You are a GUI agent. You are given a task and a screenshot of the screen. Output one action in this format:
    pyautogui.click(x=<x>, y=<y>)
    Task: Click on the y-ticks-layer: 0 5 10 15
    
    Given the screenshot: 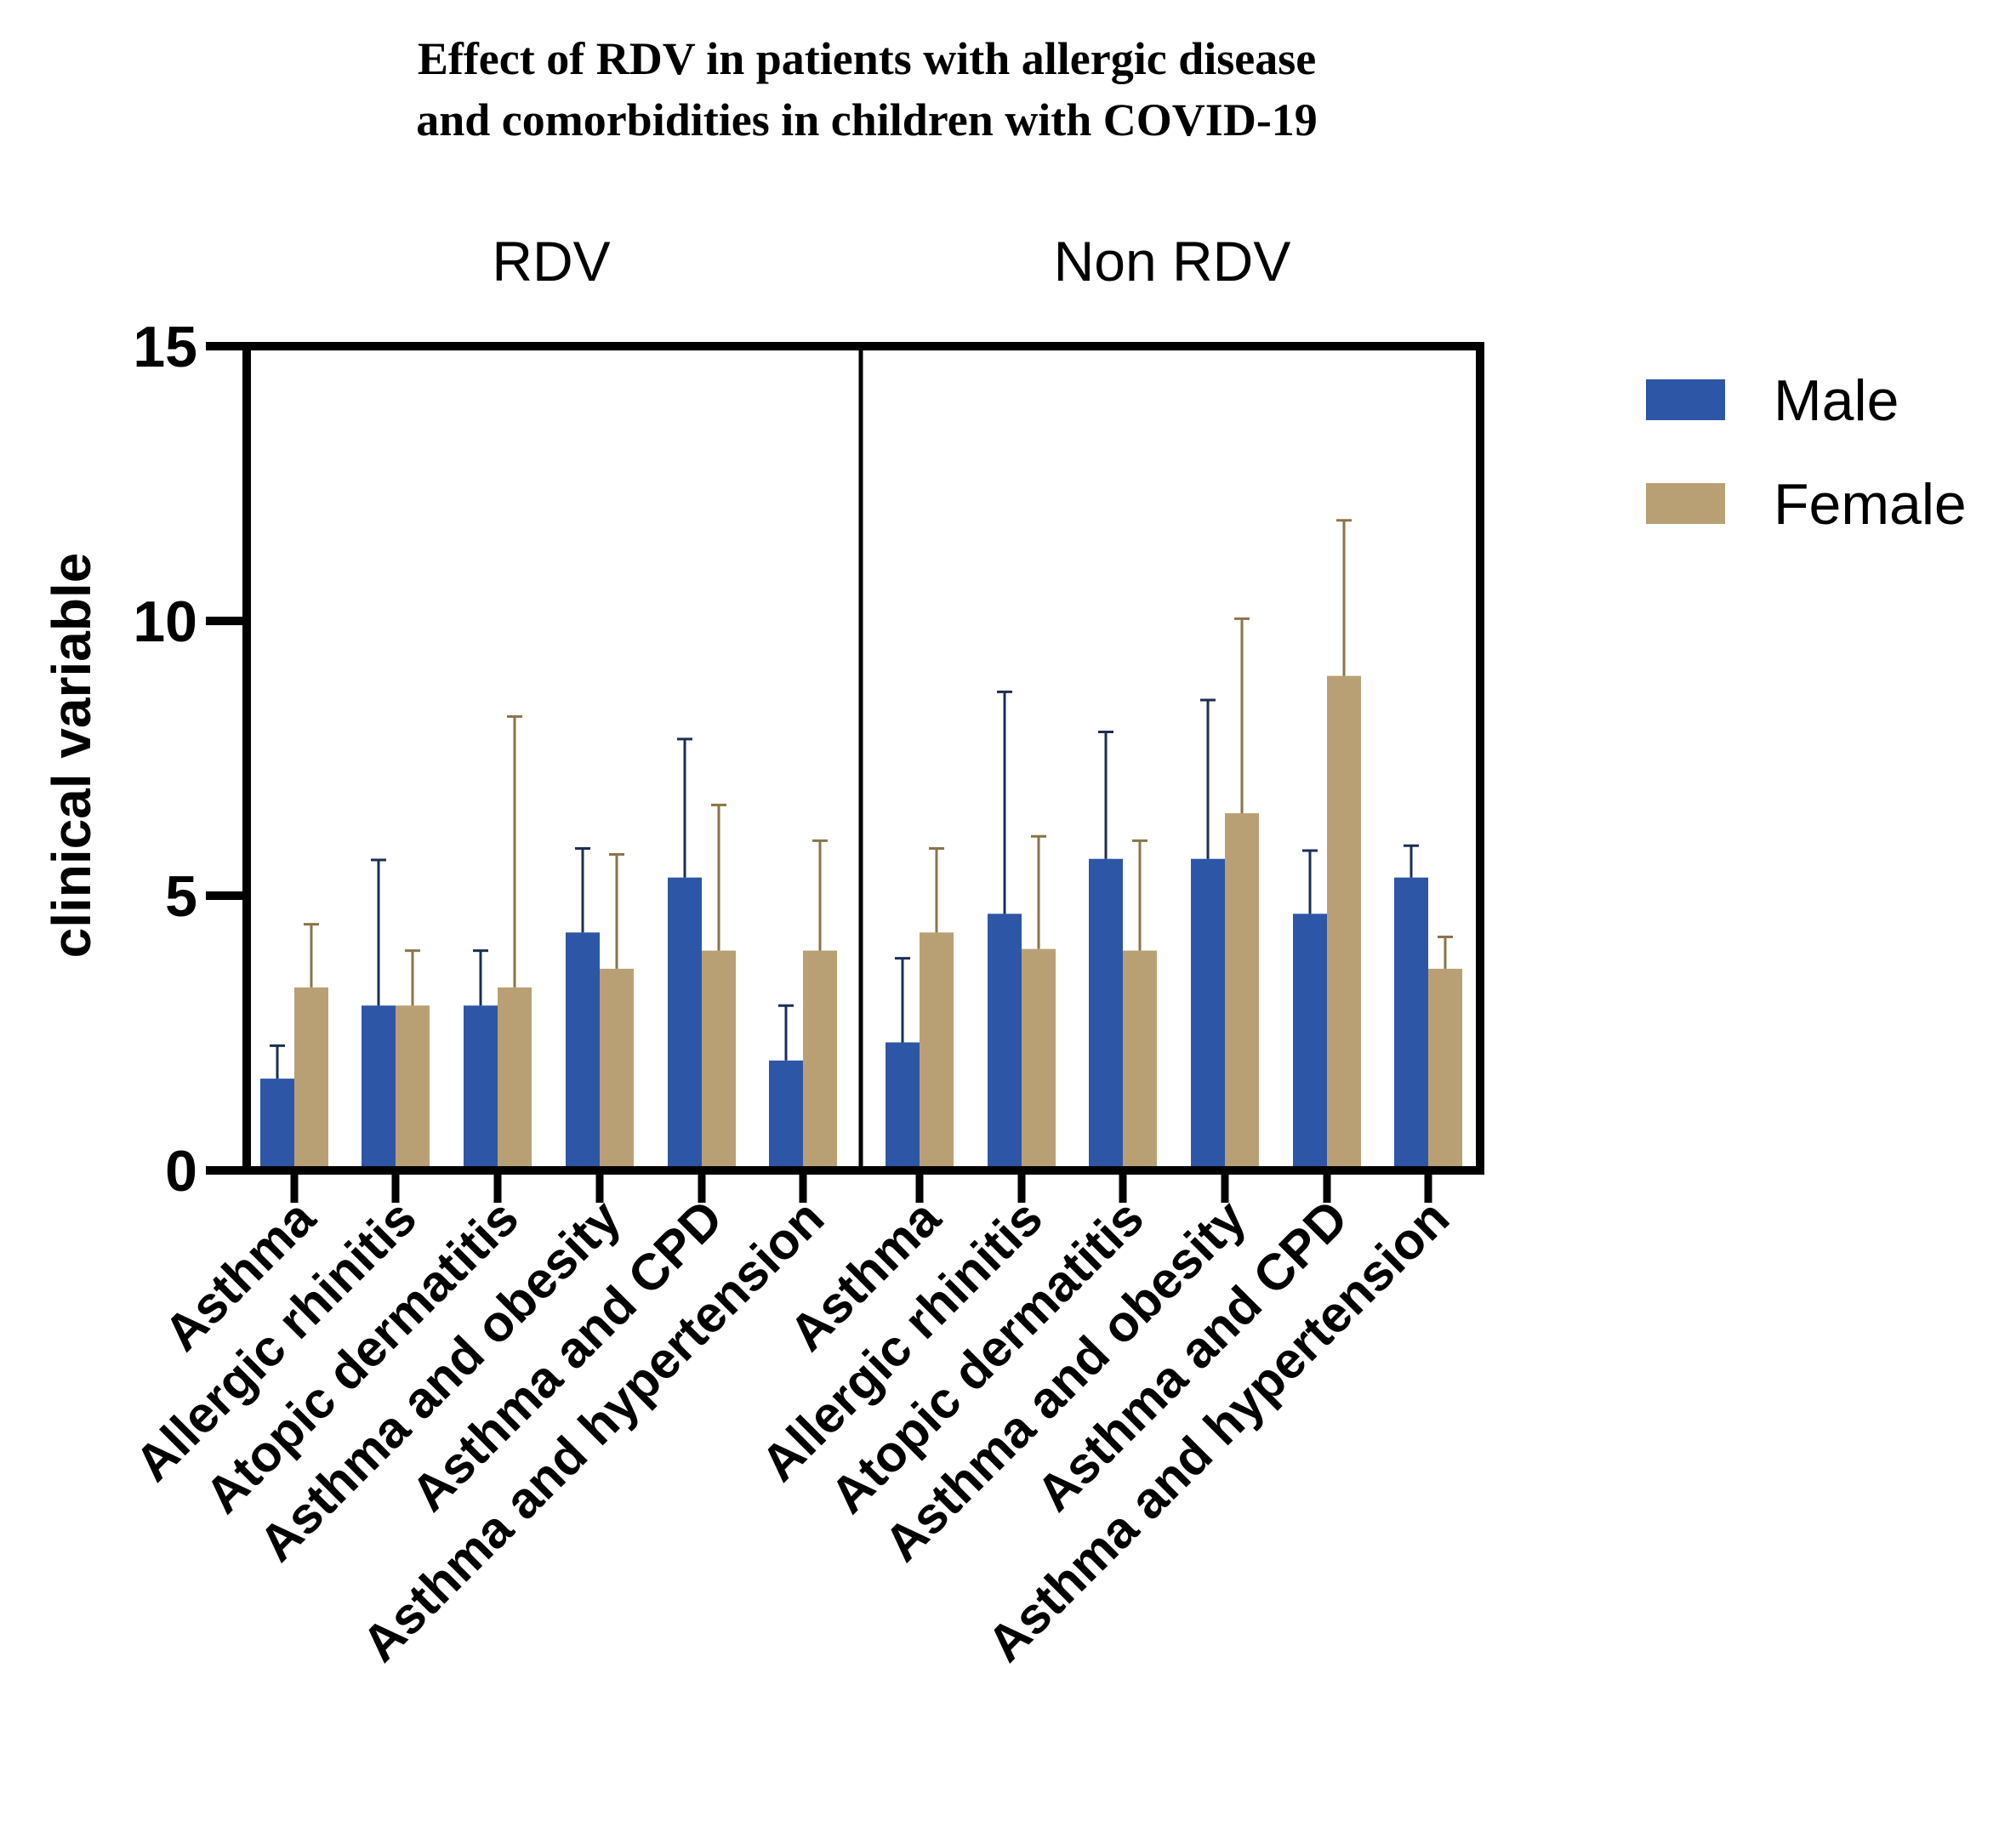 What is the action you would take?
    pyautogui.click(x=190, y=760)
    